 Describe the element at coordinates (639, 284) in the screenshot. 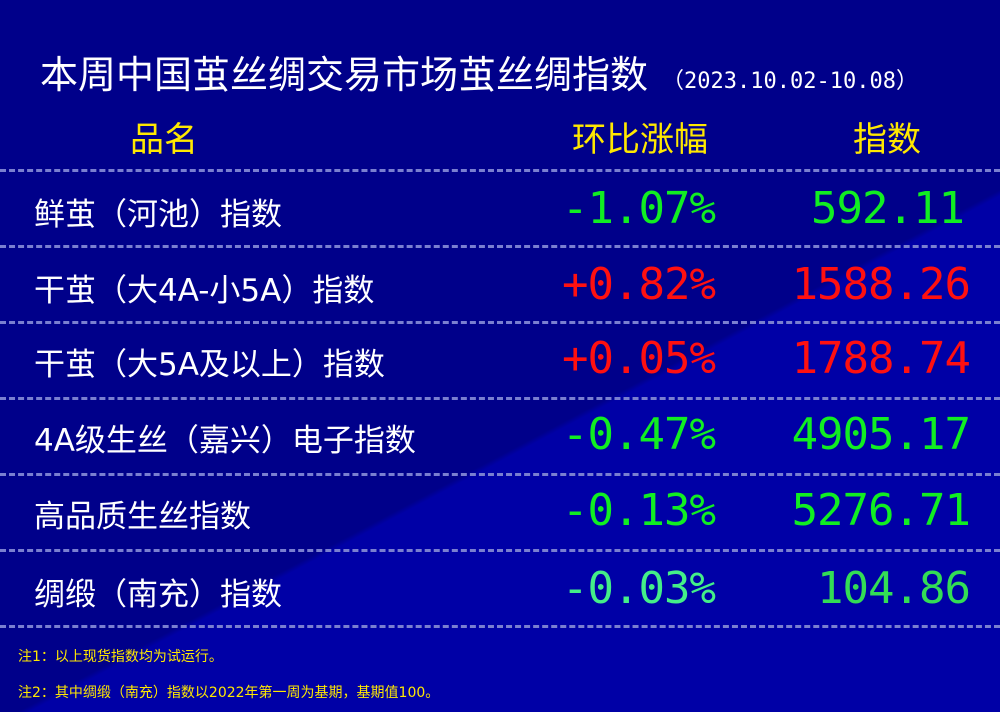

I see `row-change: +0.82%` at that location.